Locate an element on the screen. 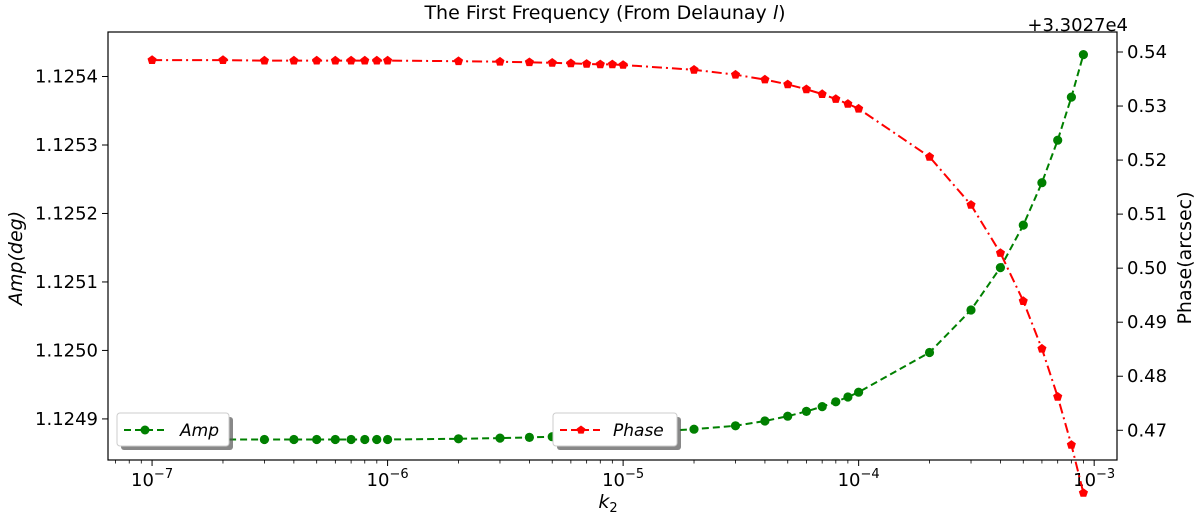 Image resolution: width=1200 pixels, height=515 pixels. legend-amp-label: Amp is located at coordinates (199, 431).